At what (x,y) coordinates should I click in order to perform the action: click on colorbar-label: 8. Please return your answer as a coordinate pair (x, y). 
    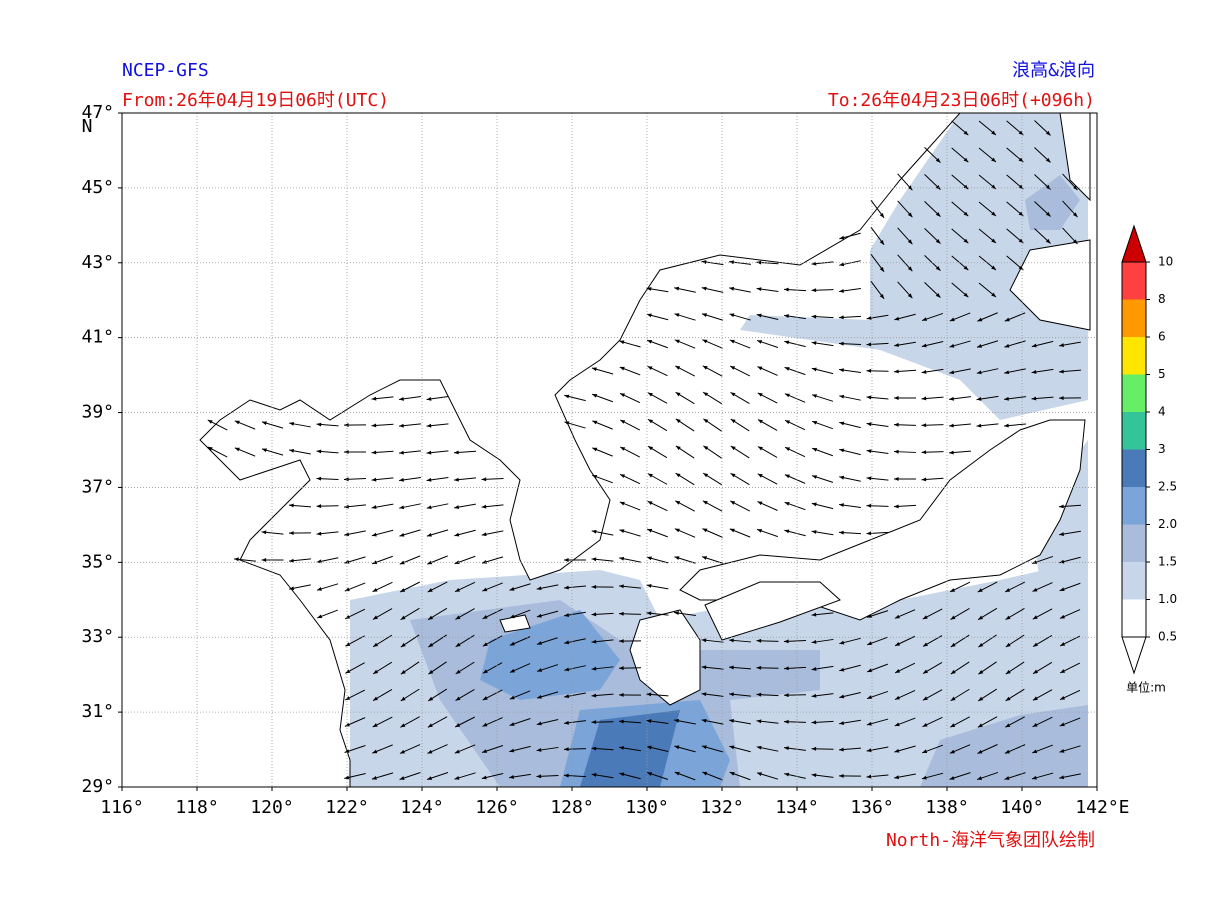
    Looking at the image, I should click on (1162, 299).